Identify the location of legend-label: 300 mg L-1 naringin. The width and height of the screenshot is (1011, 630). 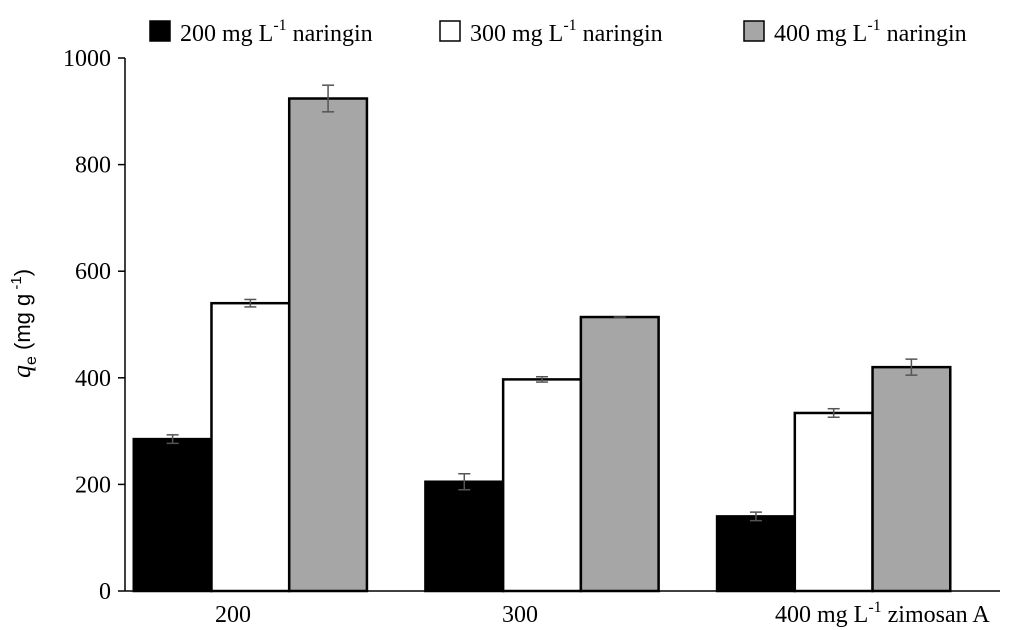
(566, 32).